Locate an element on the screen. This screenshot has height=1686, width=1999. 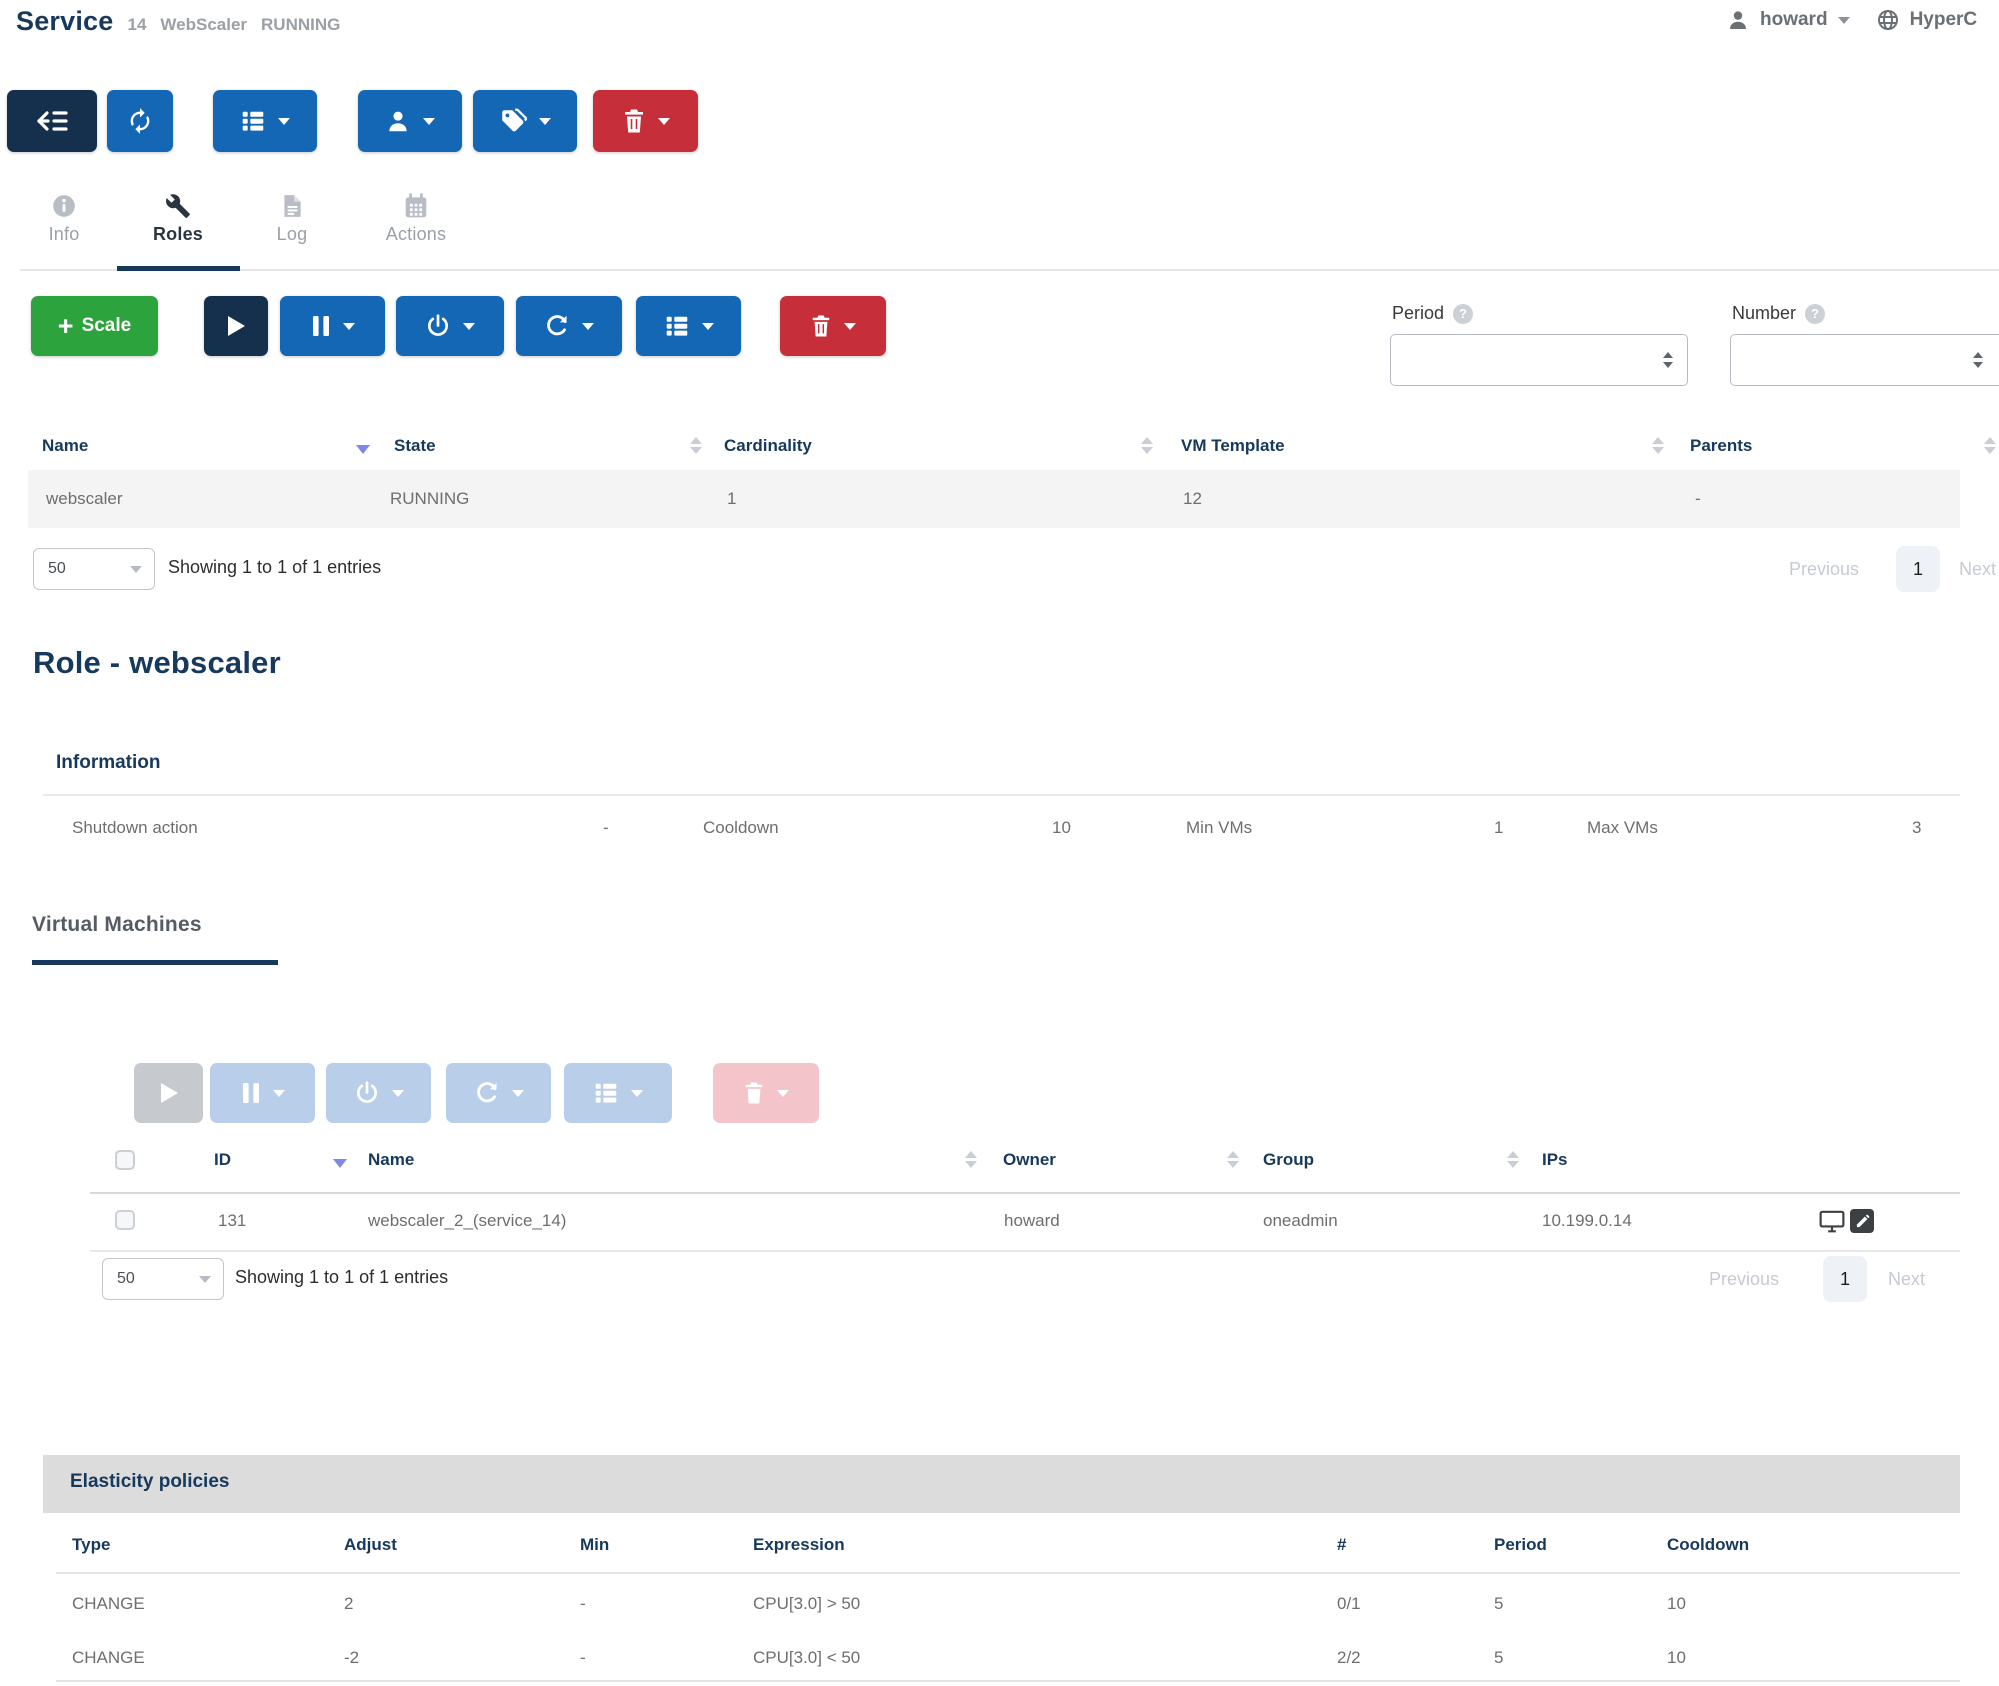
column-header-id: ID is located at coordinates (222, 1159).